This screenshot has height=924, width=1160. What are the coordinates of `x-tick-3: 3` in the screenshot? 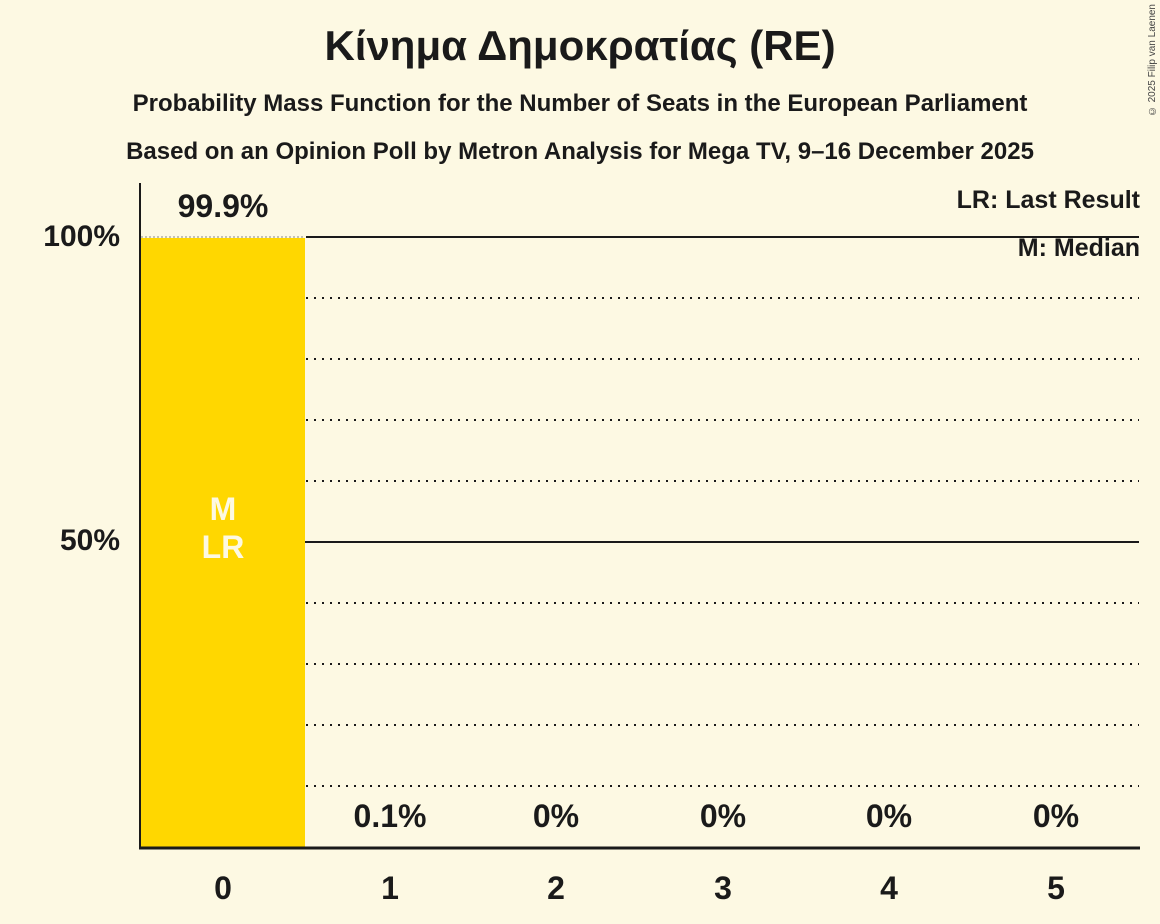 It's located at (723, 888).